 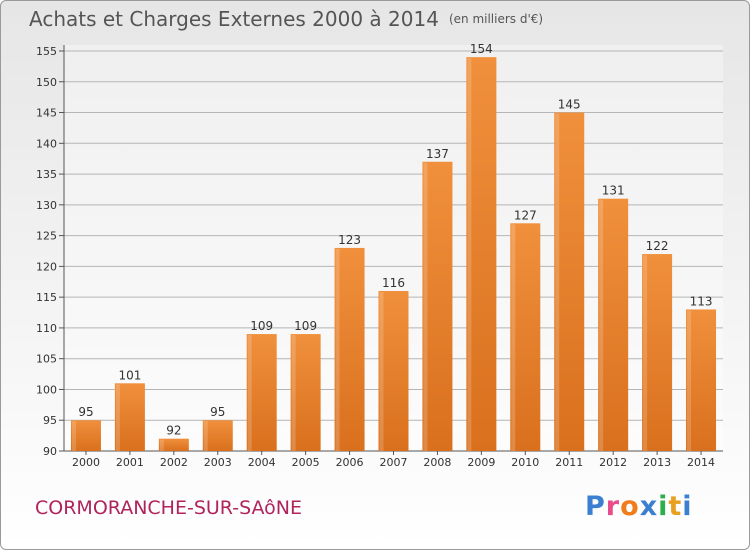 What do you see at coordinates (174, 462) in the screenshot?
I see `x-tick-label-2002: 2002` at bounding box center [174, 462].